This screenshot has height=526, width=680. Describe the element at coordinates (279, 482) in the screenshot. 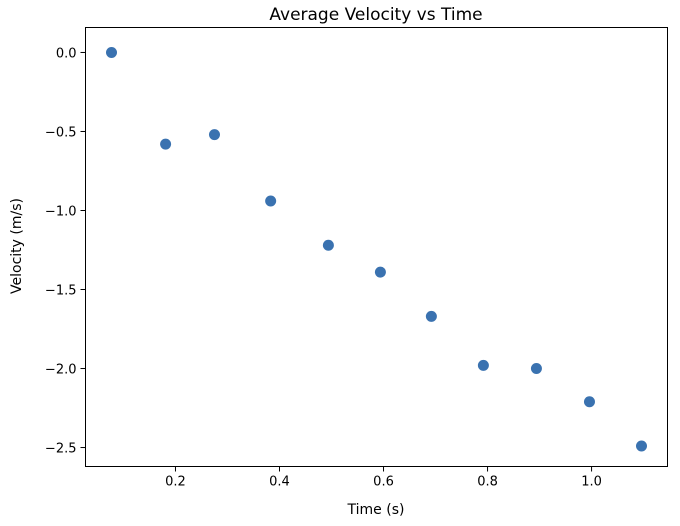

I see `x-tick-label: 0.4` at that location.